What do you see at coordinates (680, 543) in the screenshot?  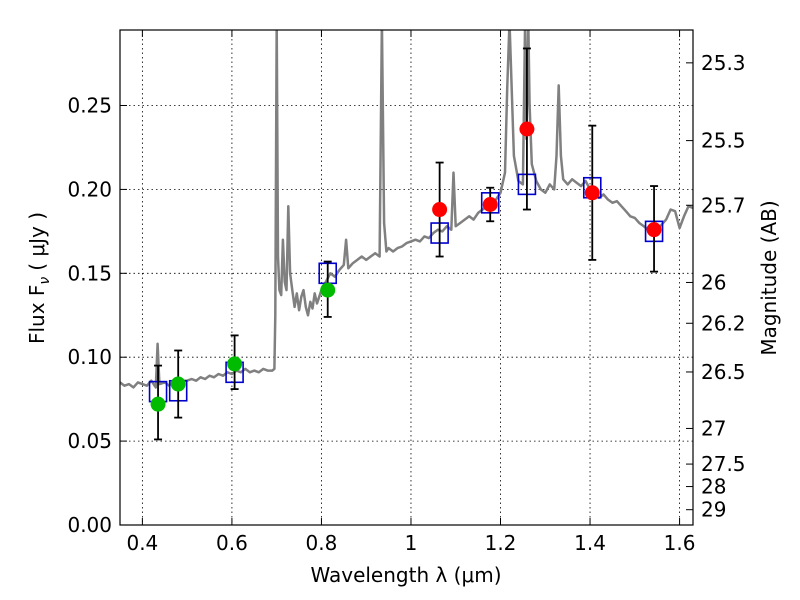 I see `x-tick-label: 1.6` at bounding box center [680, 543].